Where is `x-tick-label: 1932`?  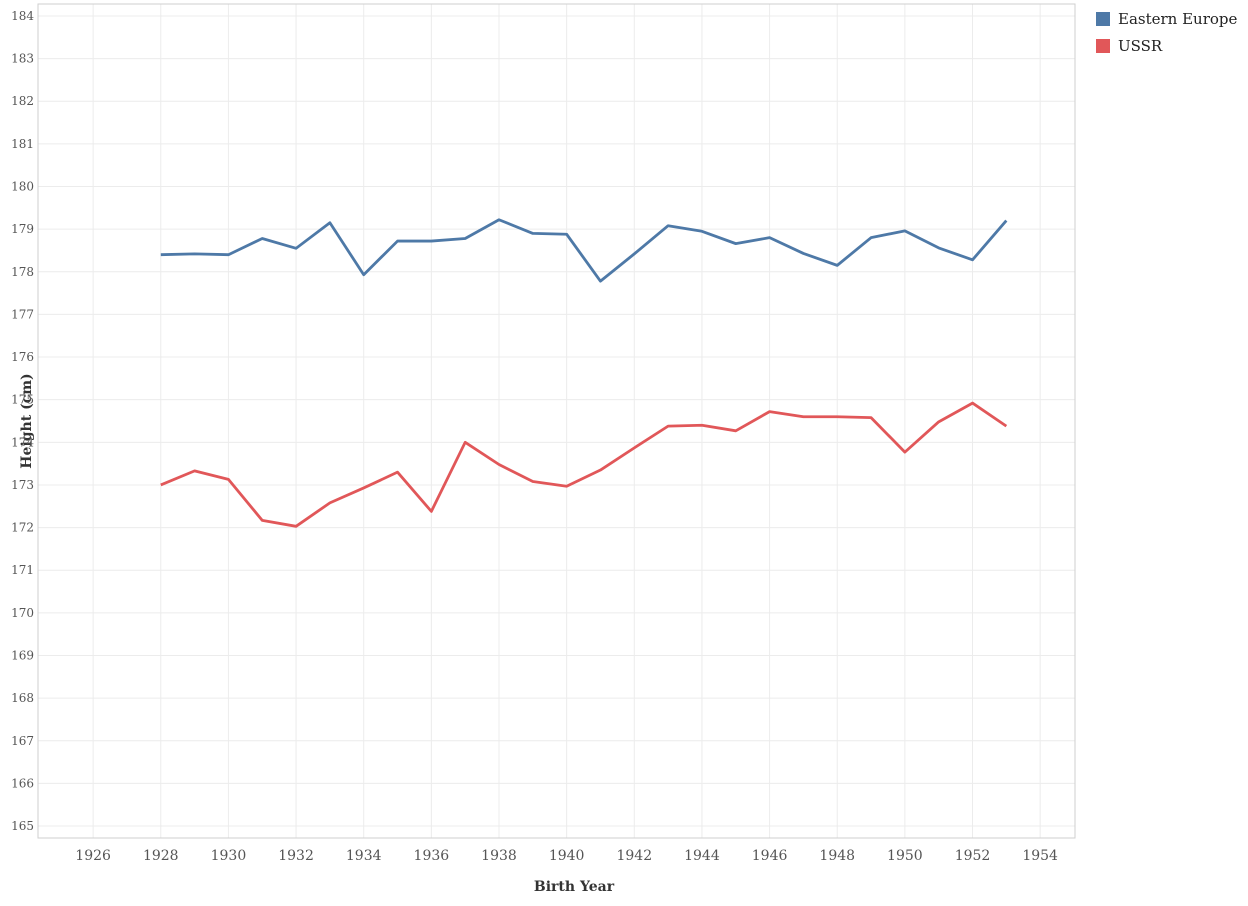 x-tick-label: 1932 is located at coordinates (296, 856).